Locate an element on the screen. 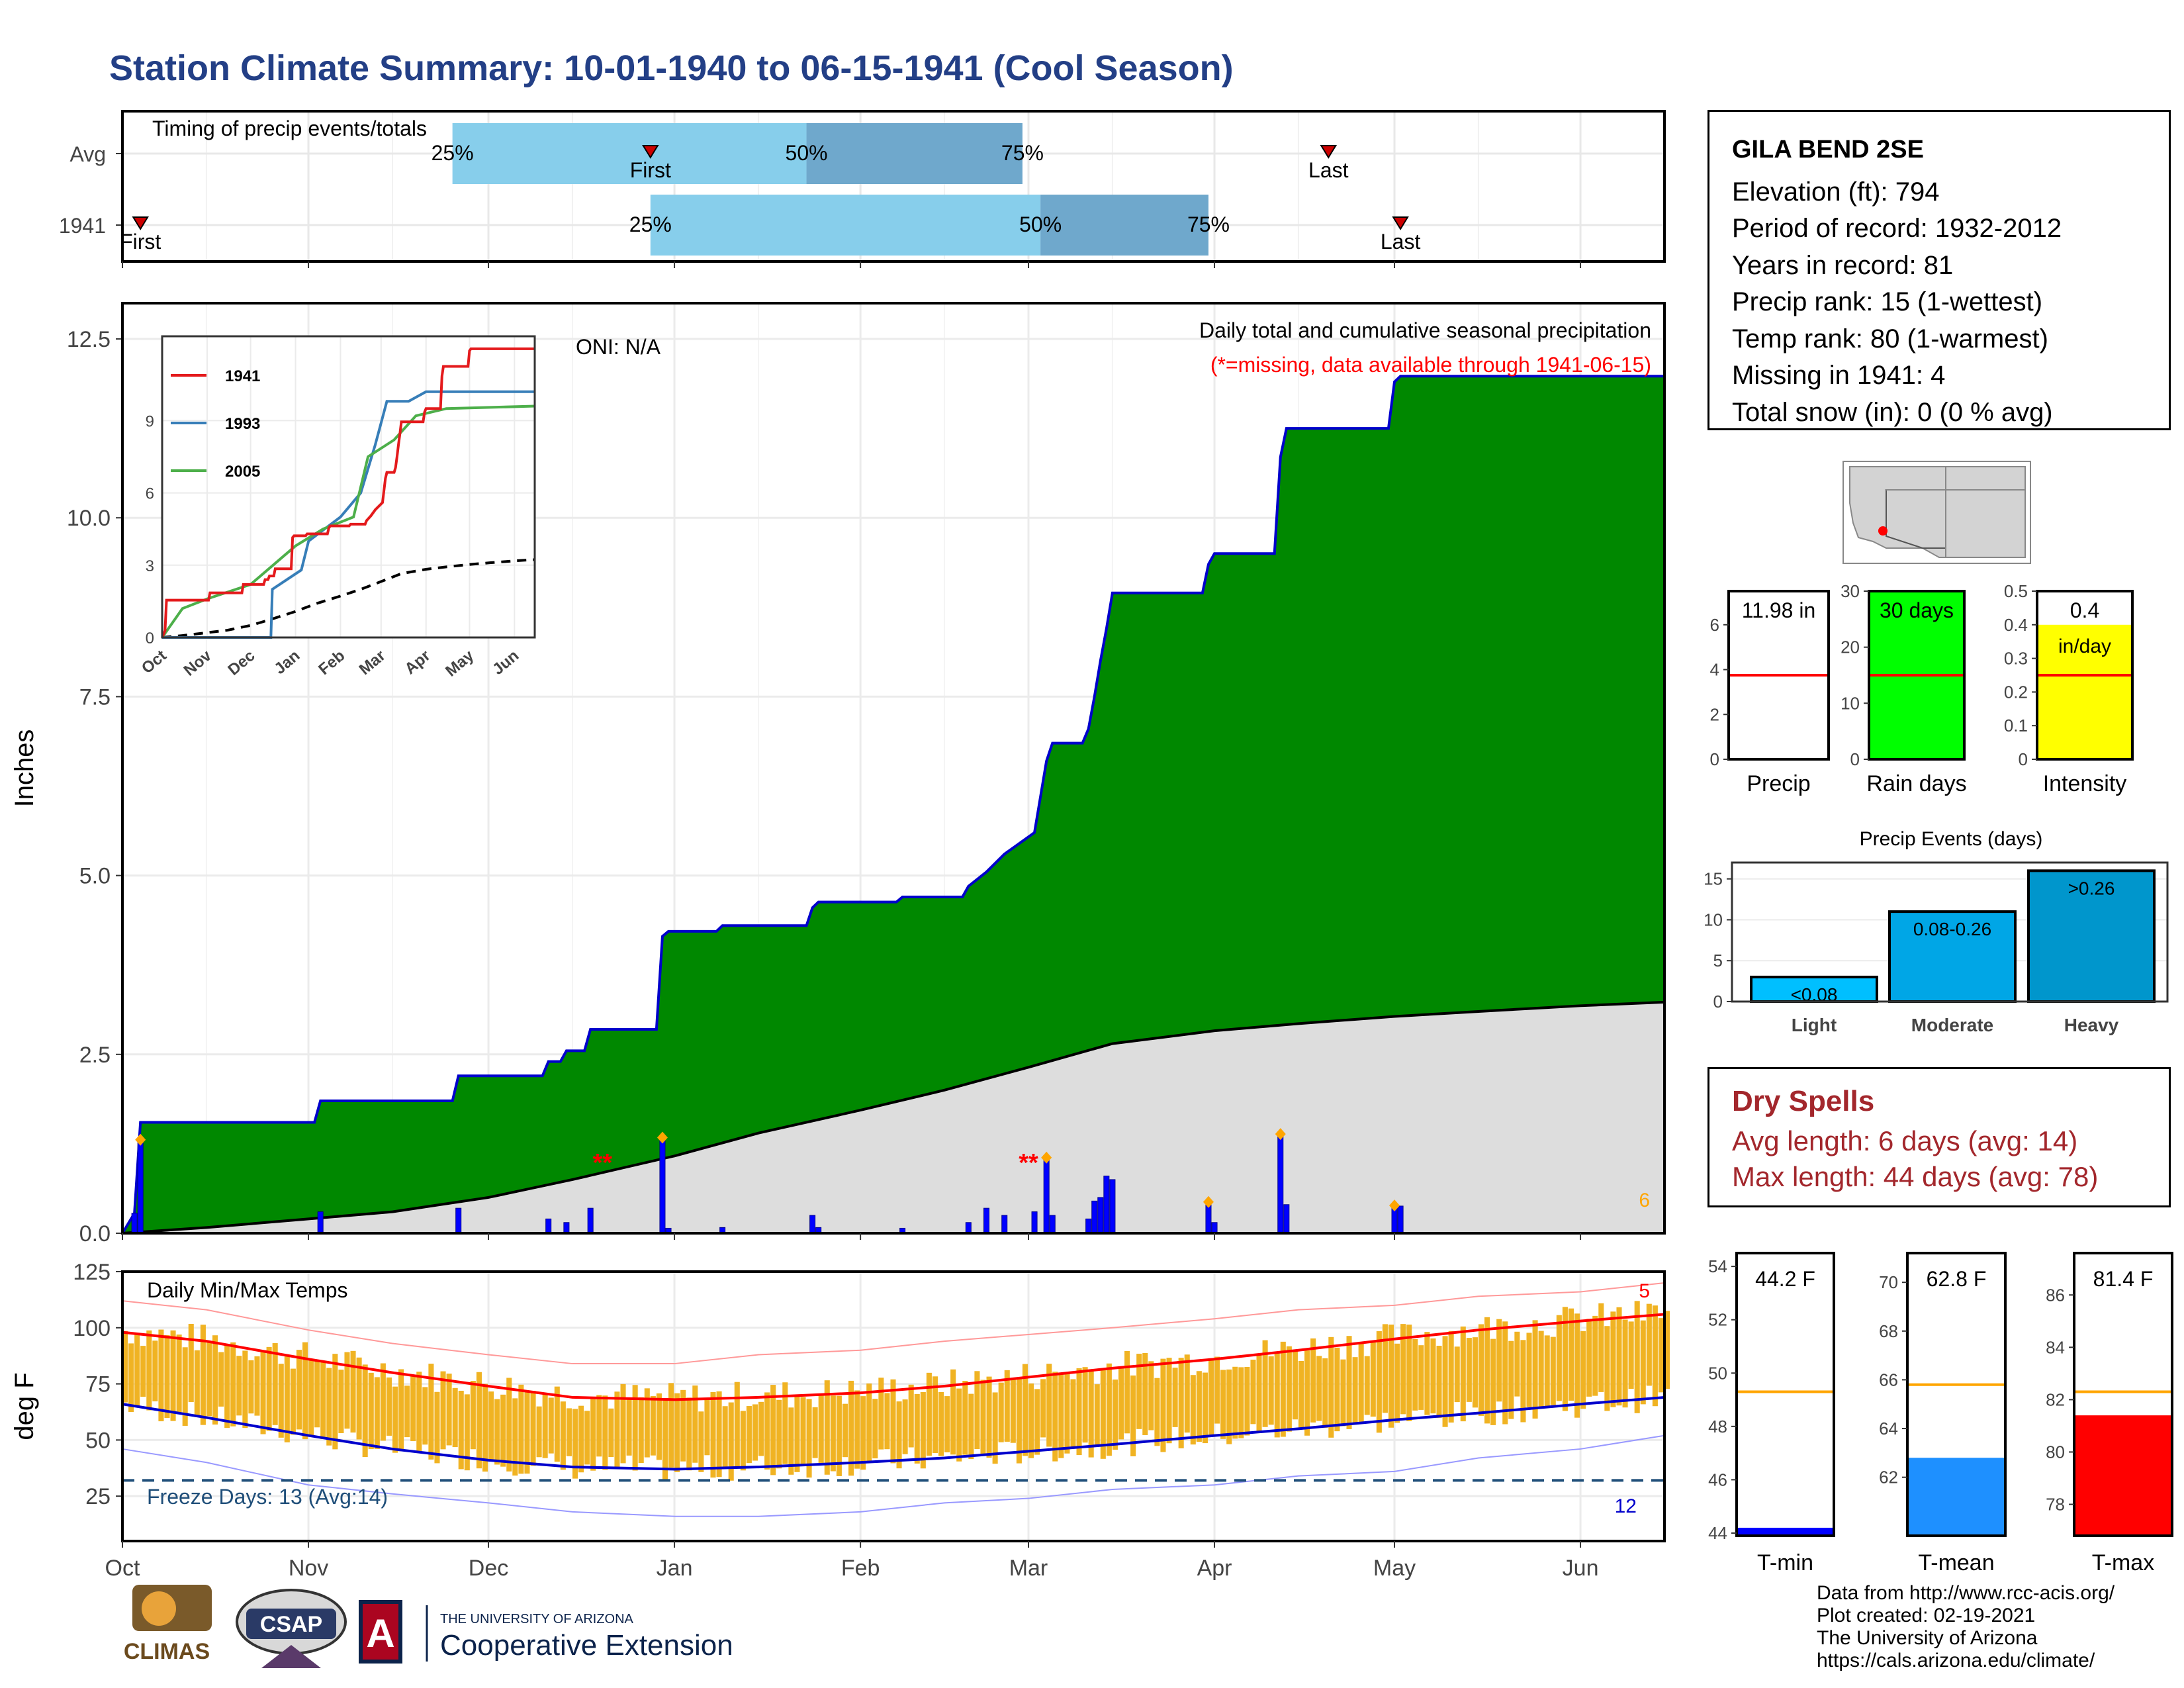  station-temp-rank: Temp rank: 80 (1-warmest) is located at coordinates (1890, 338).